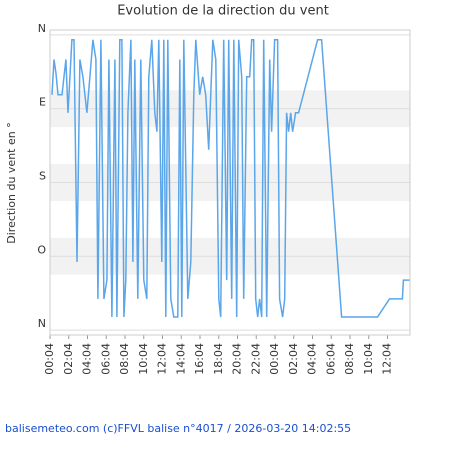  I want to click on y-tick-label: S, so click(42, 176).